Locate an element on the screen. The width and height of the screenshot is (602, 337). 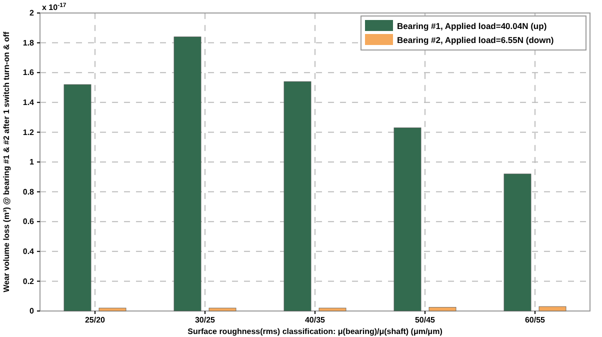
x-tick-label: 50/45 is located at coordinates (425, 320).